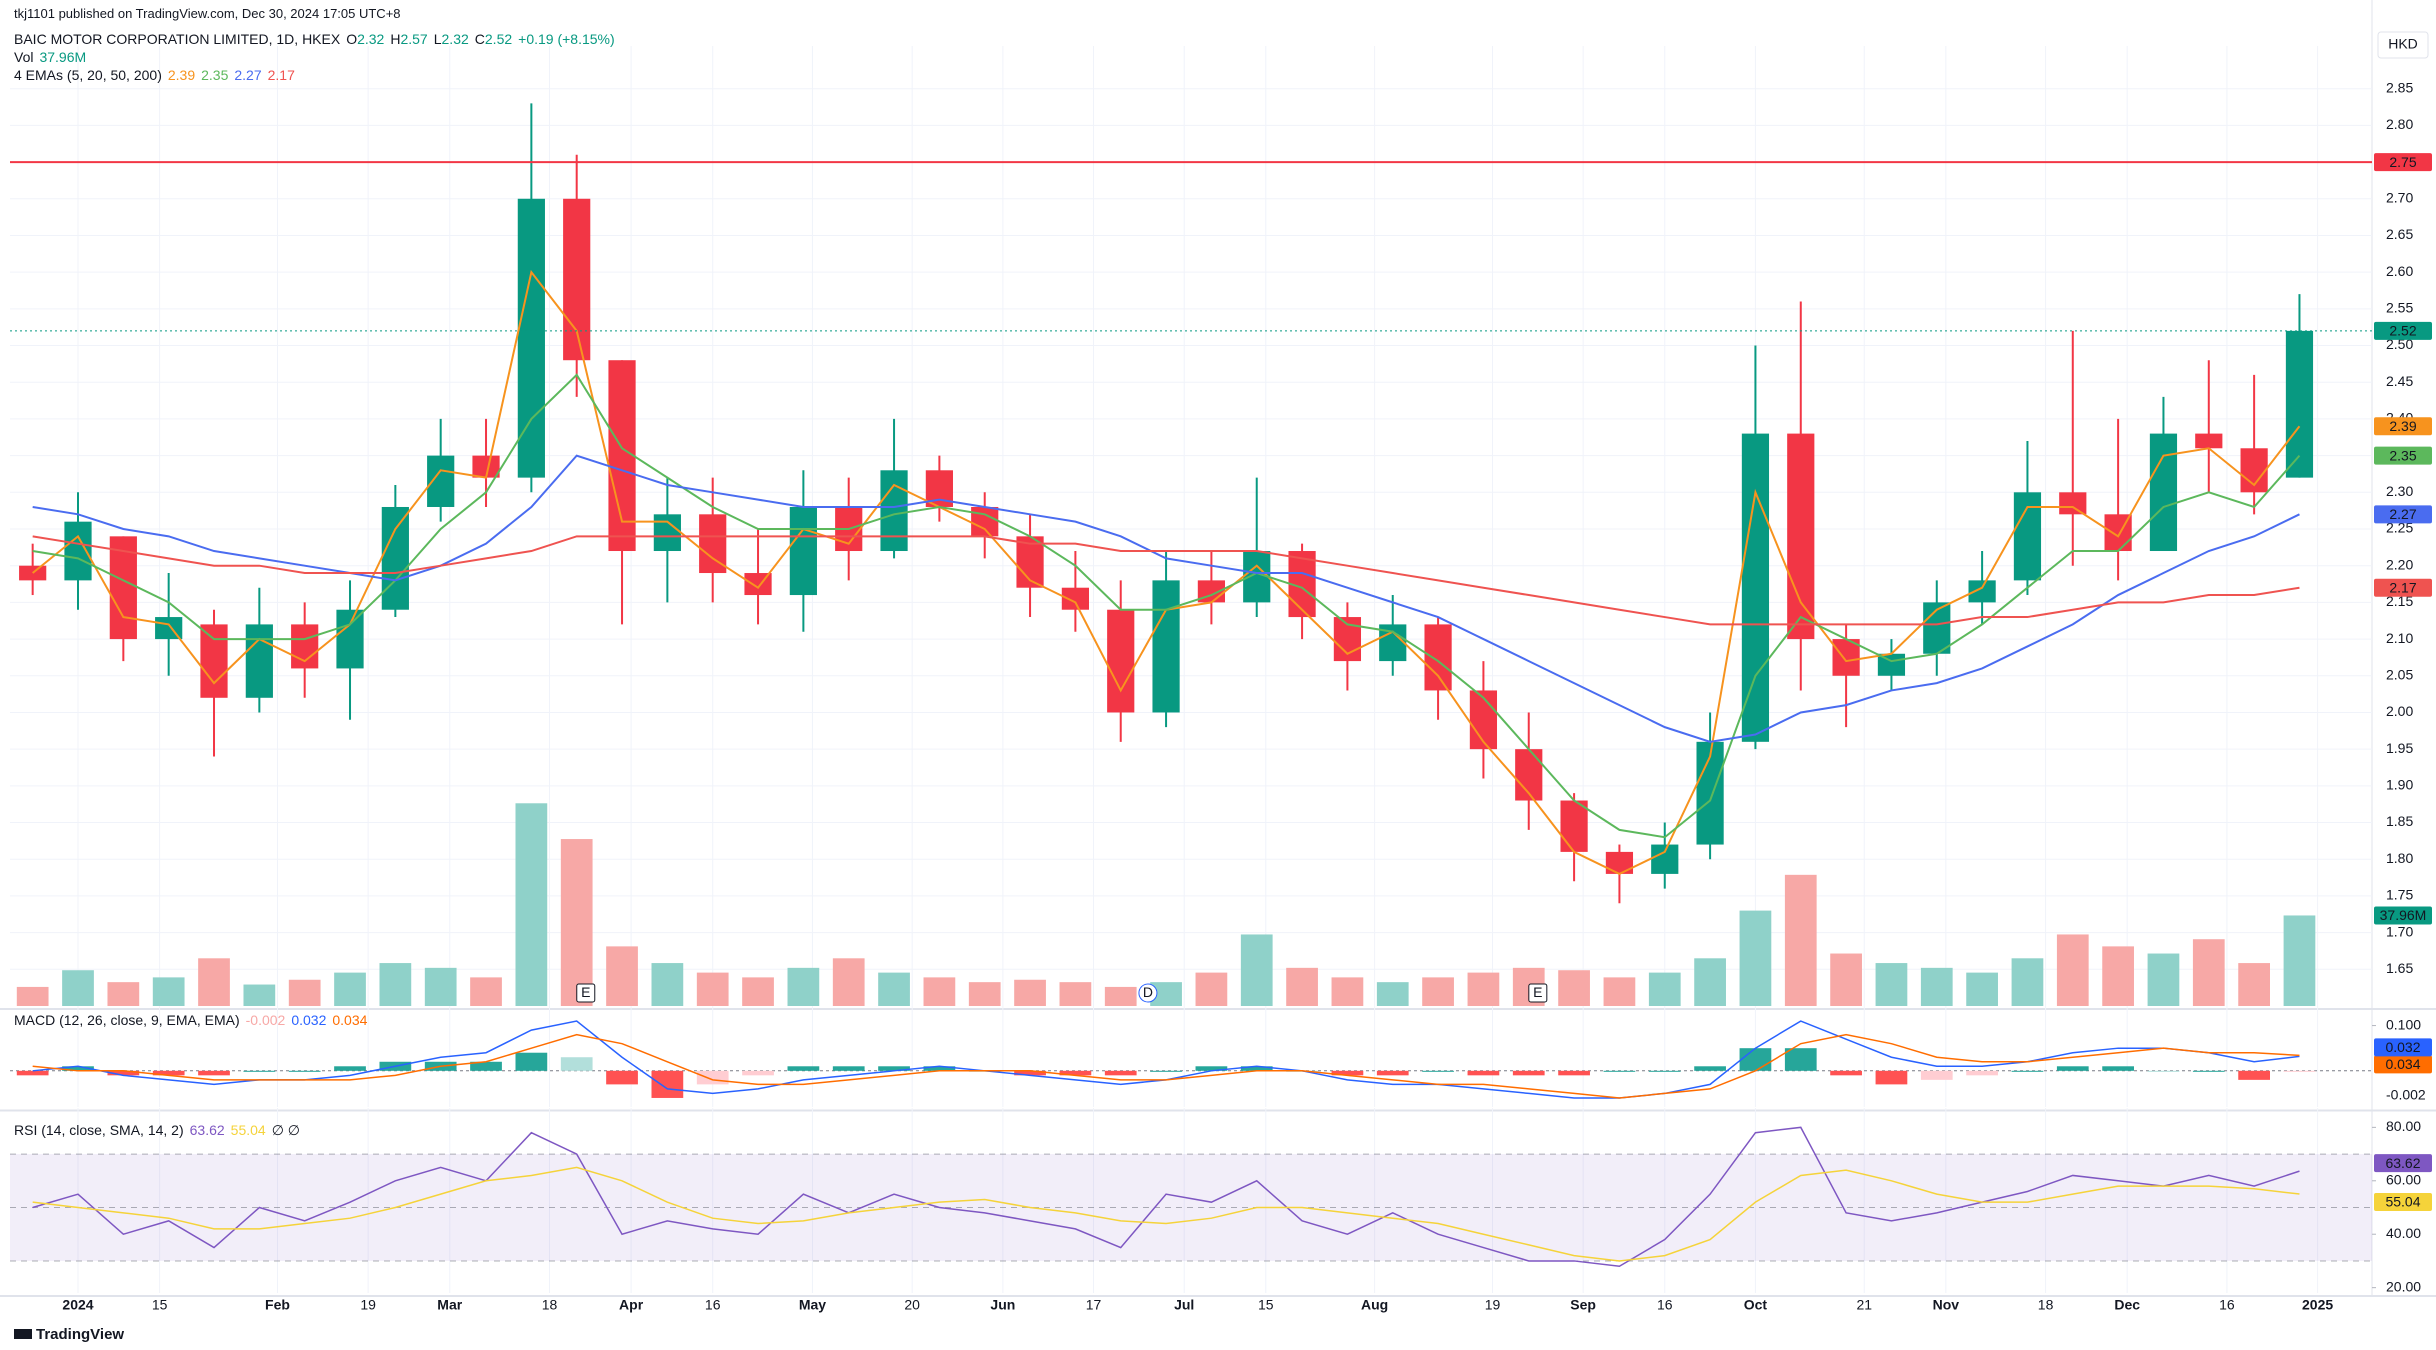 The height and width of the screenshot is (1350, 2436). What do you see at coordinates (1864, 1305) in the screenshot?
I see `x-tick-label: 21` at bounding box center [1864, 1305].